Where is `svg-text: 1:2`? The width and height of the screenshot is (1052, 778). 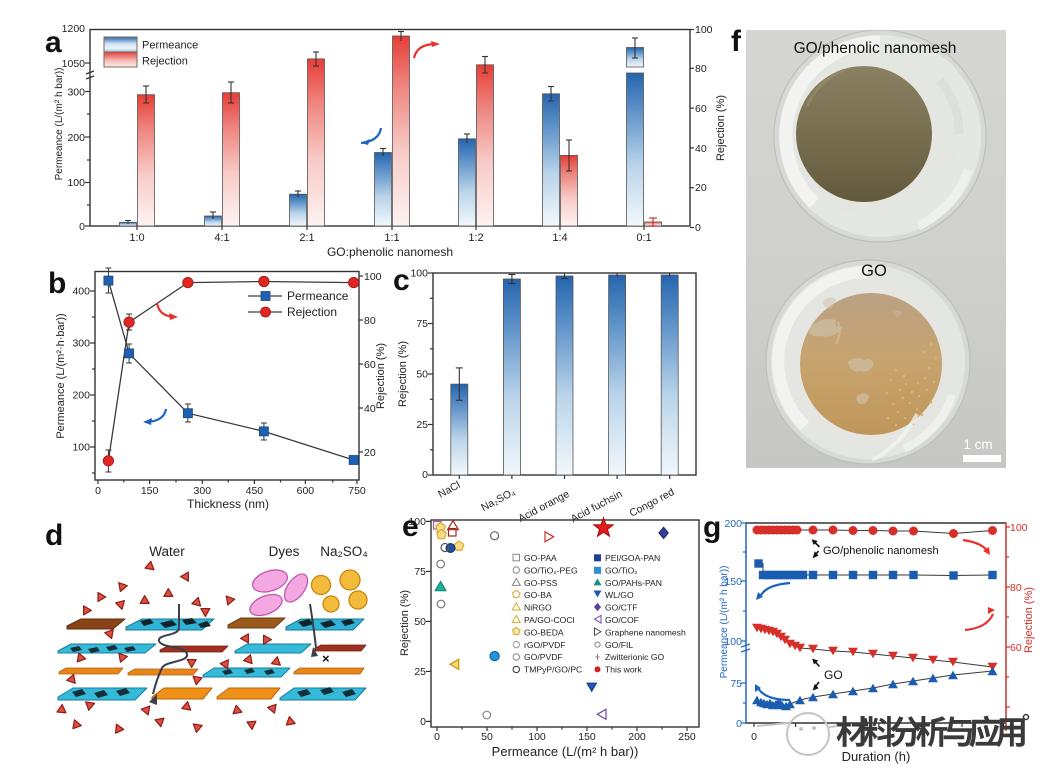
svg-text: 1:2 is located at coordinates (475, 238).